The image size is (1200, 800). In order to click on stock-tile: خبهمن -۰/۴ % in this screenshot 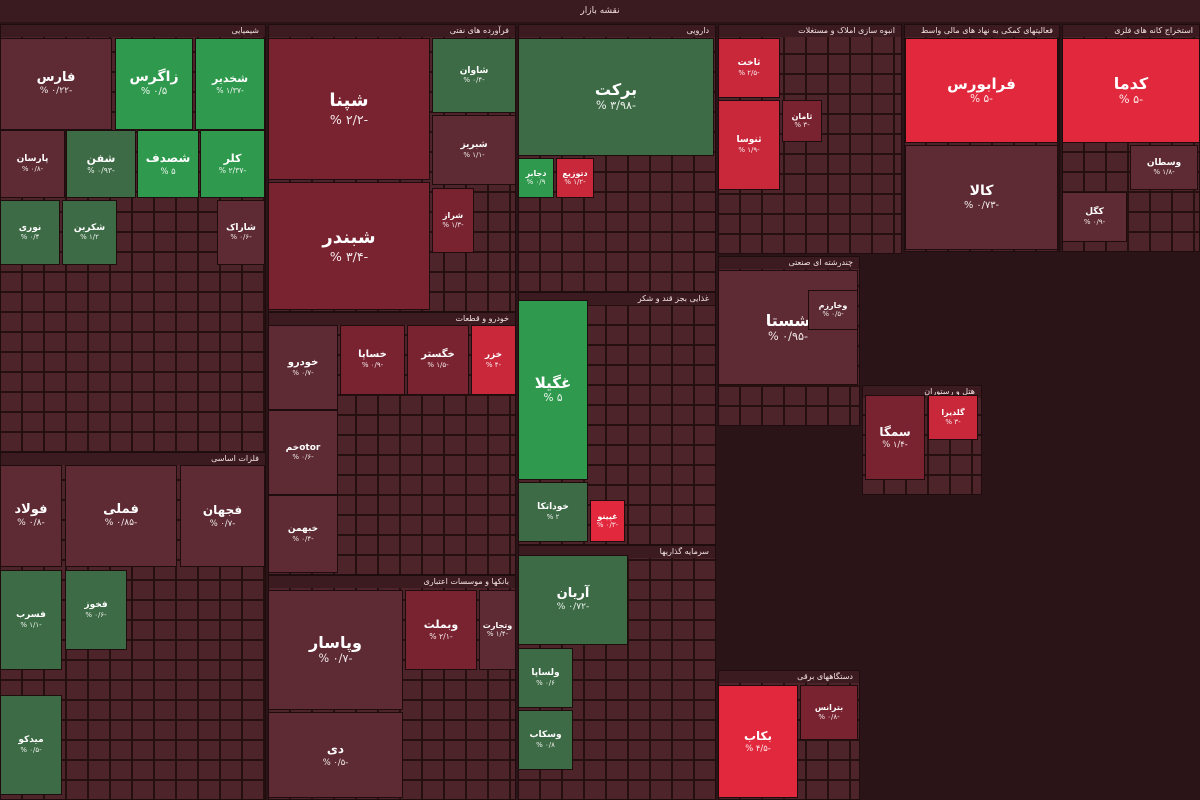, I will do `click(303, 534)`.